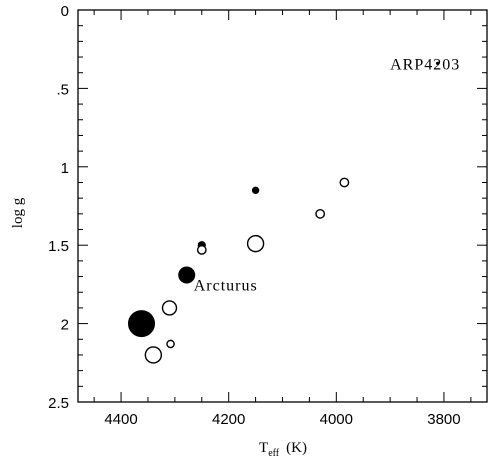 Image resolution: width=491 pixels, height=460 pixels. I want to click on data-point-dot, so click(437, 63).